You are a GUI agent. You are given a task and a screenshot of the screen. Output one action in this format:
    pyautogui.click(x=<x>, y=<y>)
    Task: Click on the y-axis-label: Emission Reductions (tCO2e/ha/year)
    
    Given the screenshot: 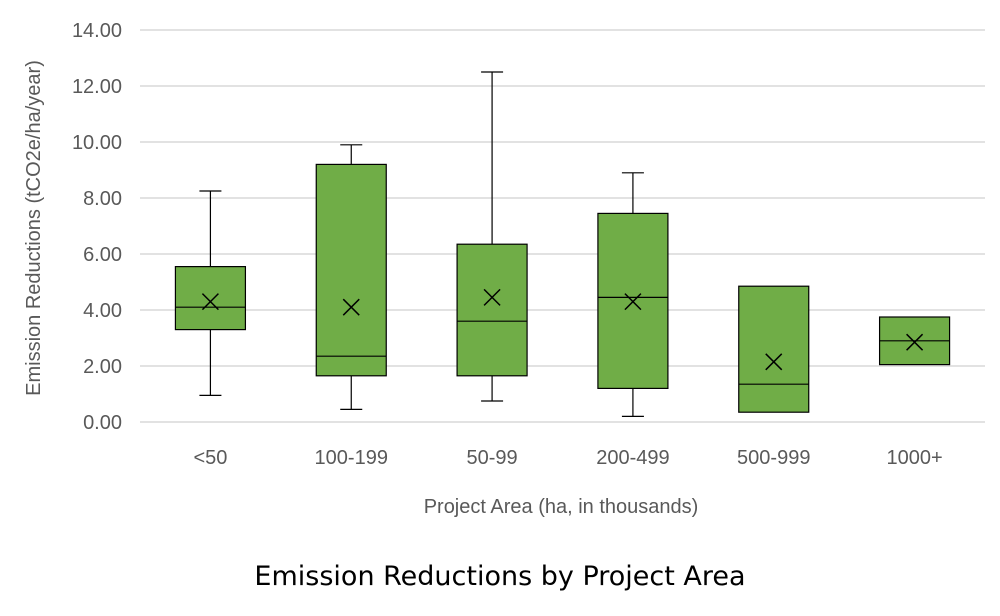 What is the action you would take?
    pyautogui.click(x=34, y=228)
    